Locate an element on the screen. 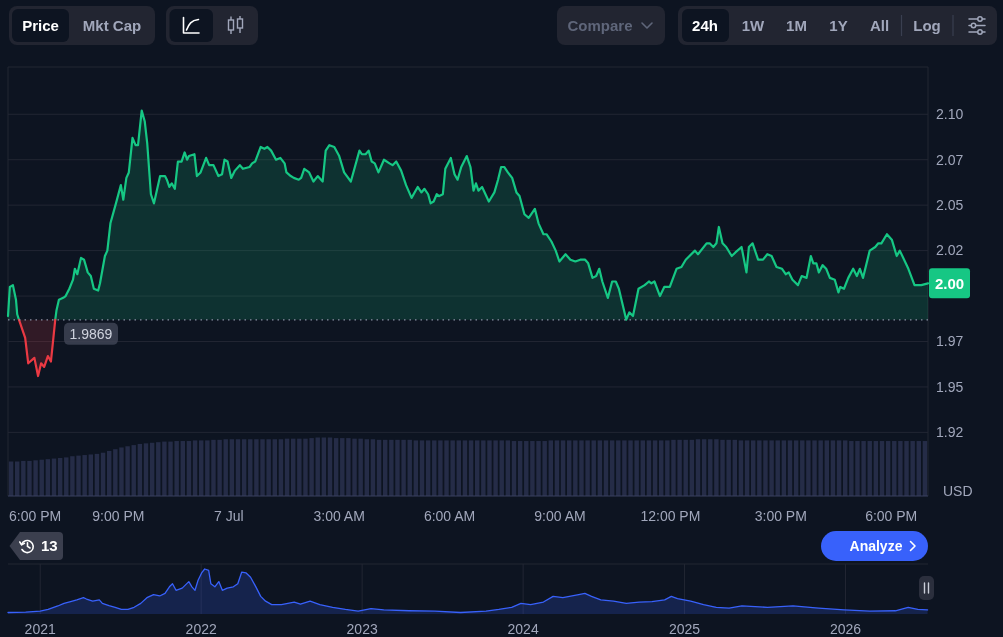 This screenshot has height=637, width=1003. dropdown: Compare is located at coordinates (611, 25).